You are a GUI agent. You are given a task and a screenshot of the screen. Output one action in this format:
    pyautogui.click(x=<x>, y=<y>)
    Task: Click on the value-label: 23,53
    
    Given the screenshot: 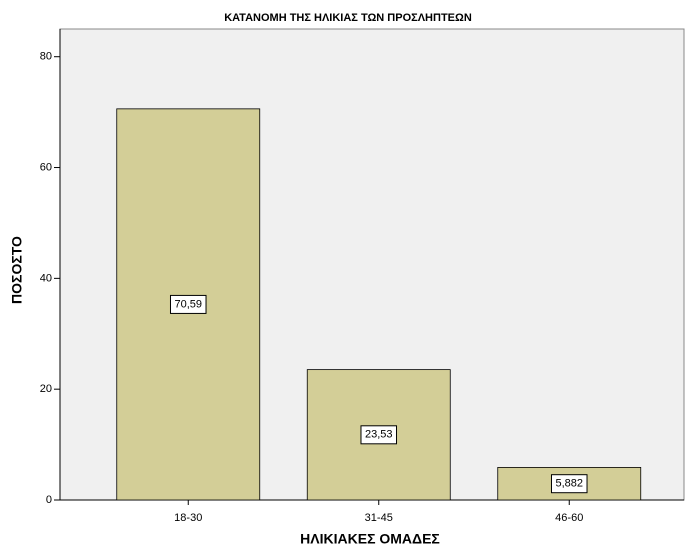 What is the action you would take?
    pyautogui.click(x=379, y=435)
    